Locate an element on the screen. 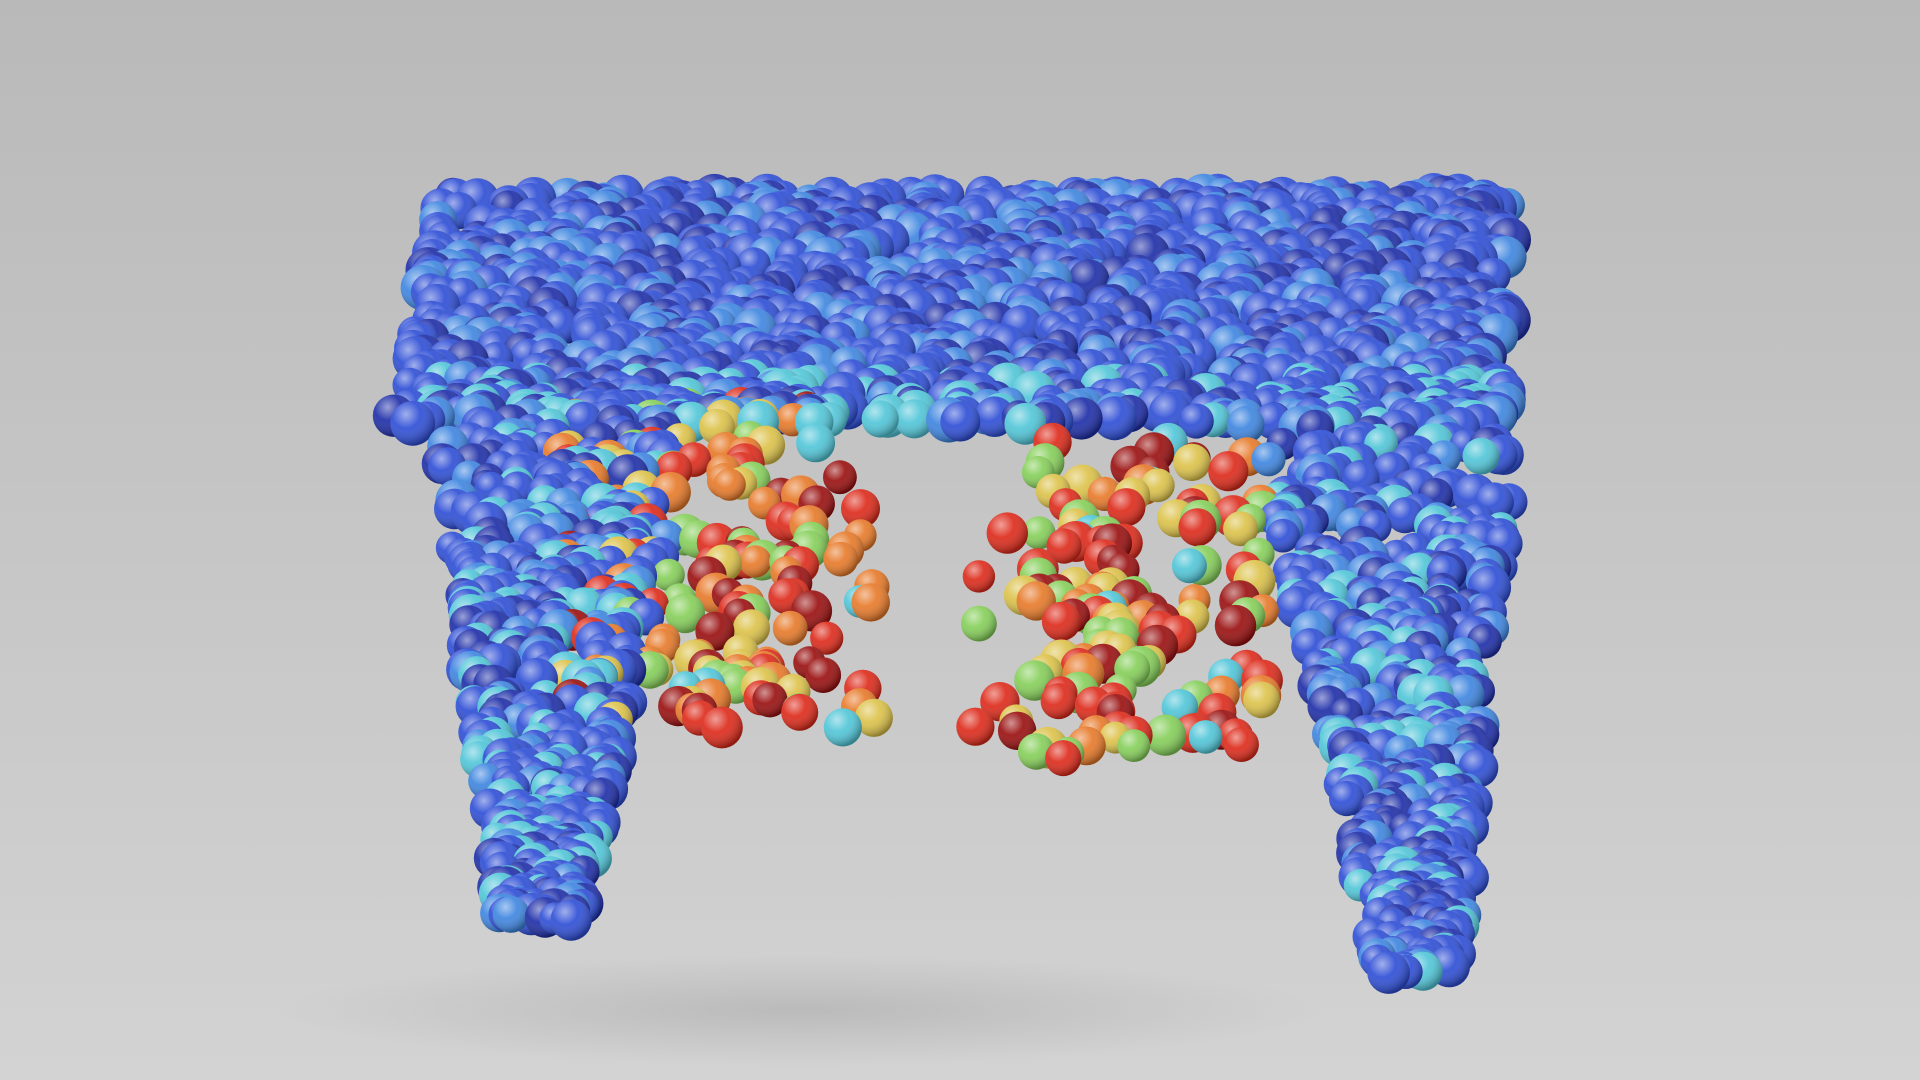 This screenshot has height=1080, width=1920. floor-shadow is located at coordinates (800, 1010).